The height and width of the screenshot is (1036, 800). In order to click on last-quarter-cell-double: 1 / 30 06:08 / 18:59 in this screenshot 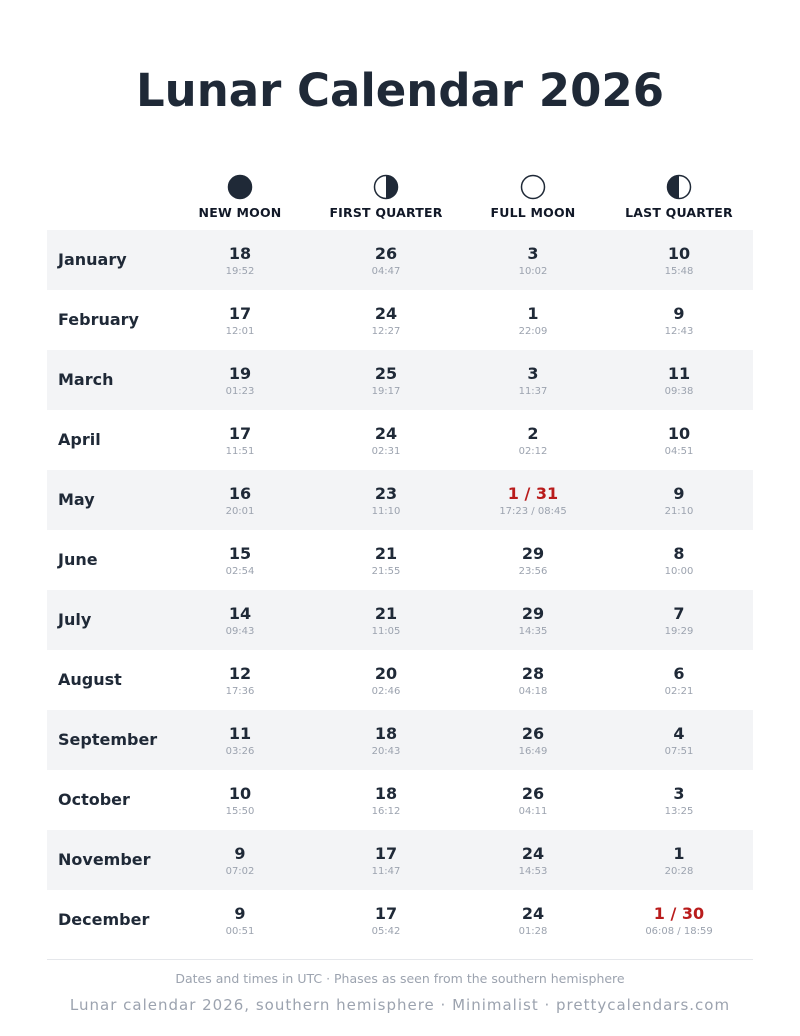, I will do `click(679, 921)`.